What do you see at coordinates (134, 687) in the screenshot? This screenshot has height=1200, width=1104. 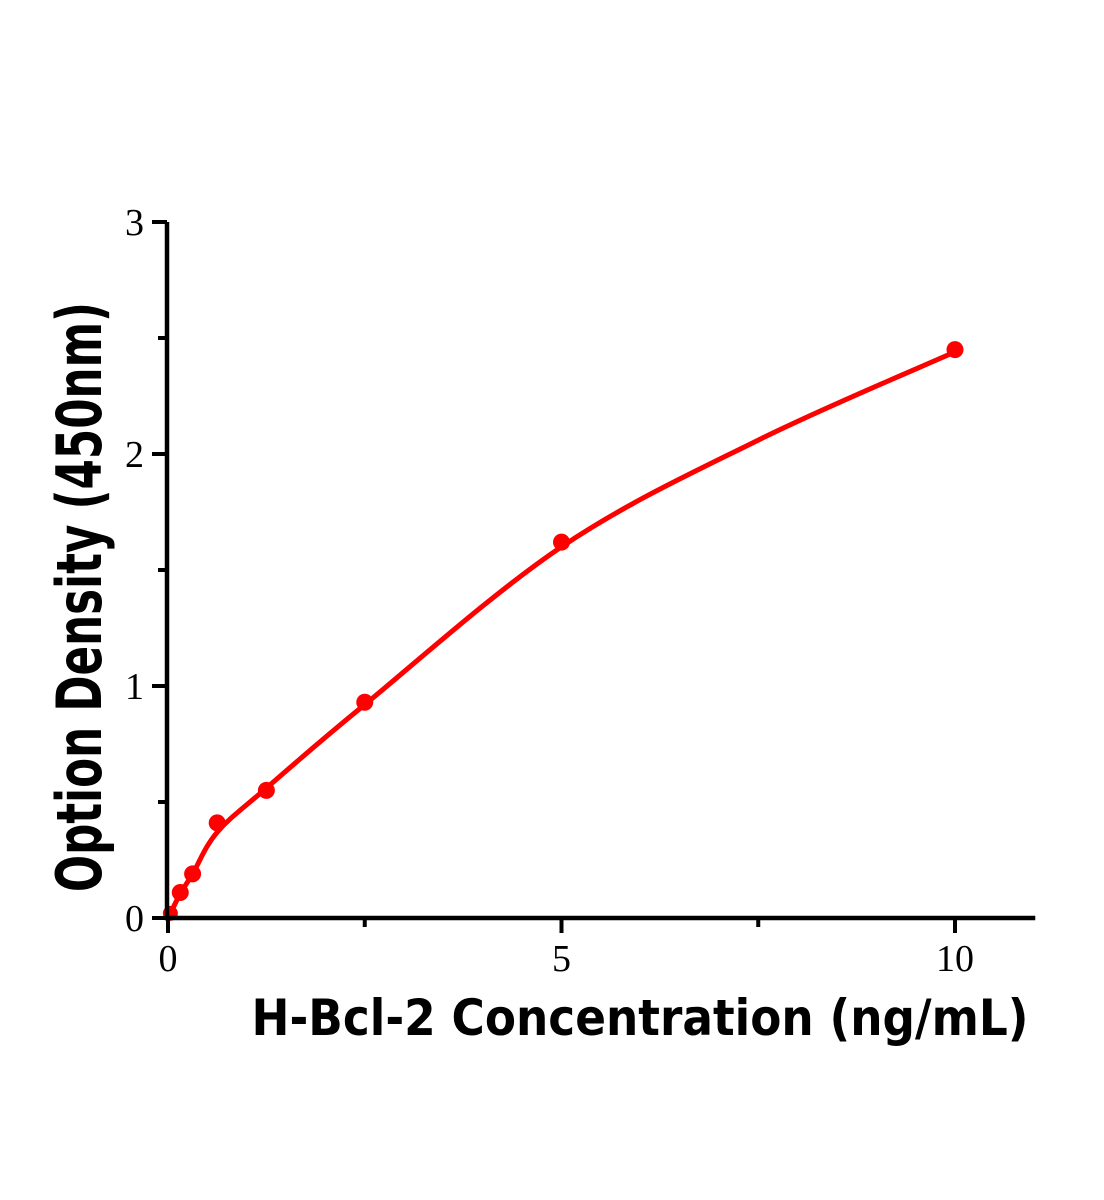 I see `y-tick-label: 1` at bounding box center [134, 687].